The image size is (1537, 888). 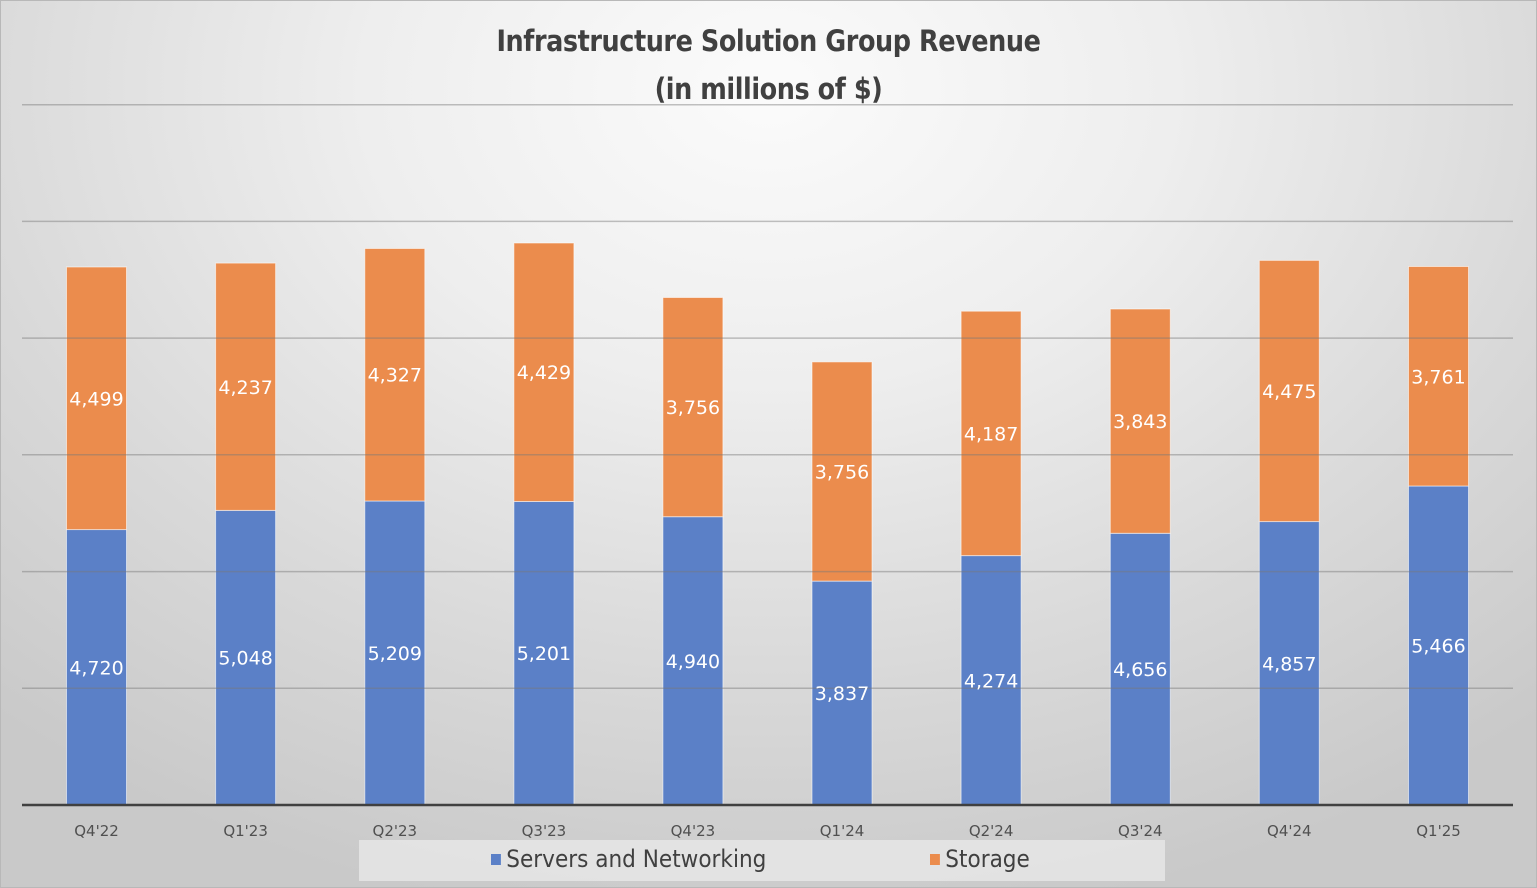 I want to click on data-label-storage-8: 4,475, so click(x=1289, y=392).